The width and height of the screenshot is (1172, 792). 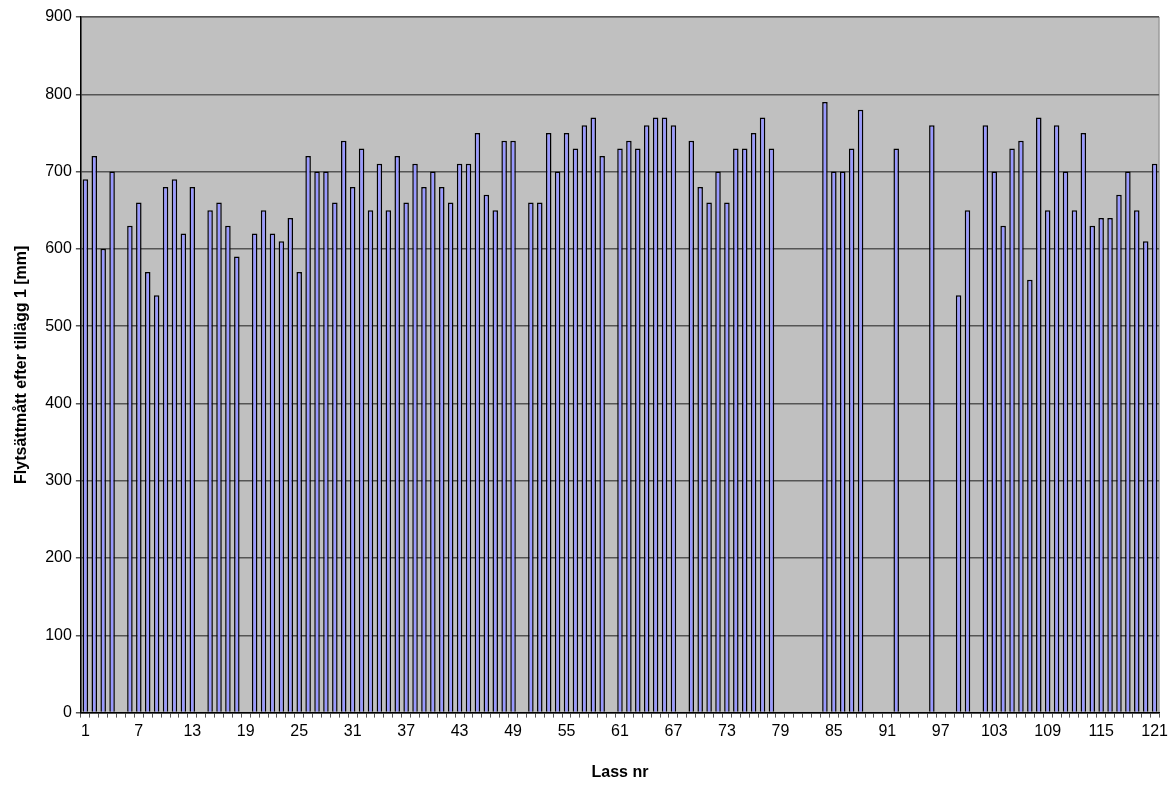 I want to click on y-tick-label: 100, so click(x=58, y=634).